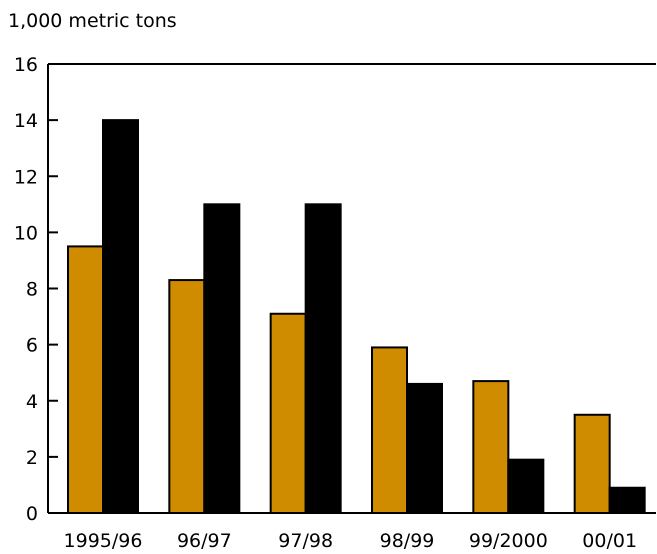 The image size is (657, 554). Describe the element at coordinates (26, 65) in the screenshot. I see `y-tick-label: 16` at that location.